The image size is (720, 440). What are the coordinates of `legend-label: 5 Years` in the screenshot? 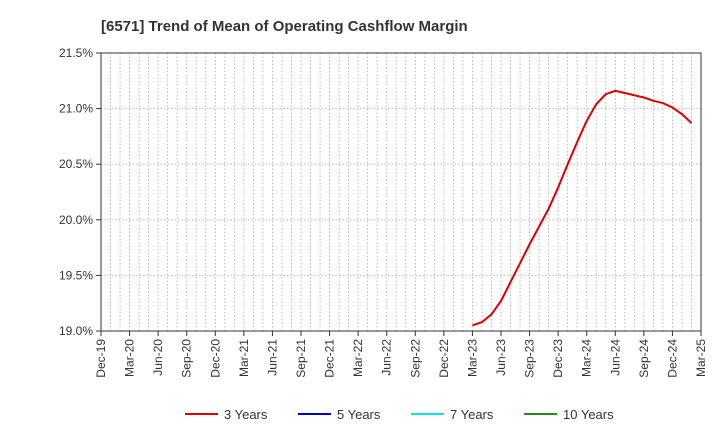 It's located at (359, 414).